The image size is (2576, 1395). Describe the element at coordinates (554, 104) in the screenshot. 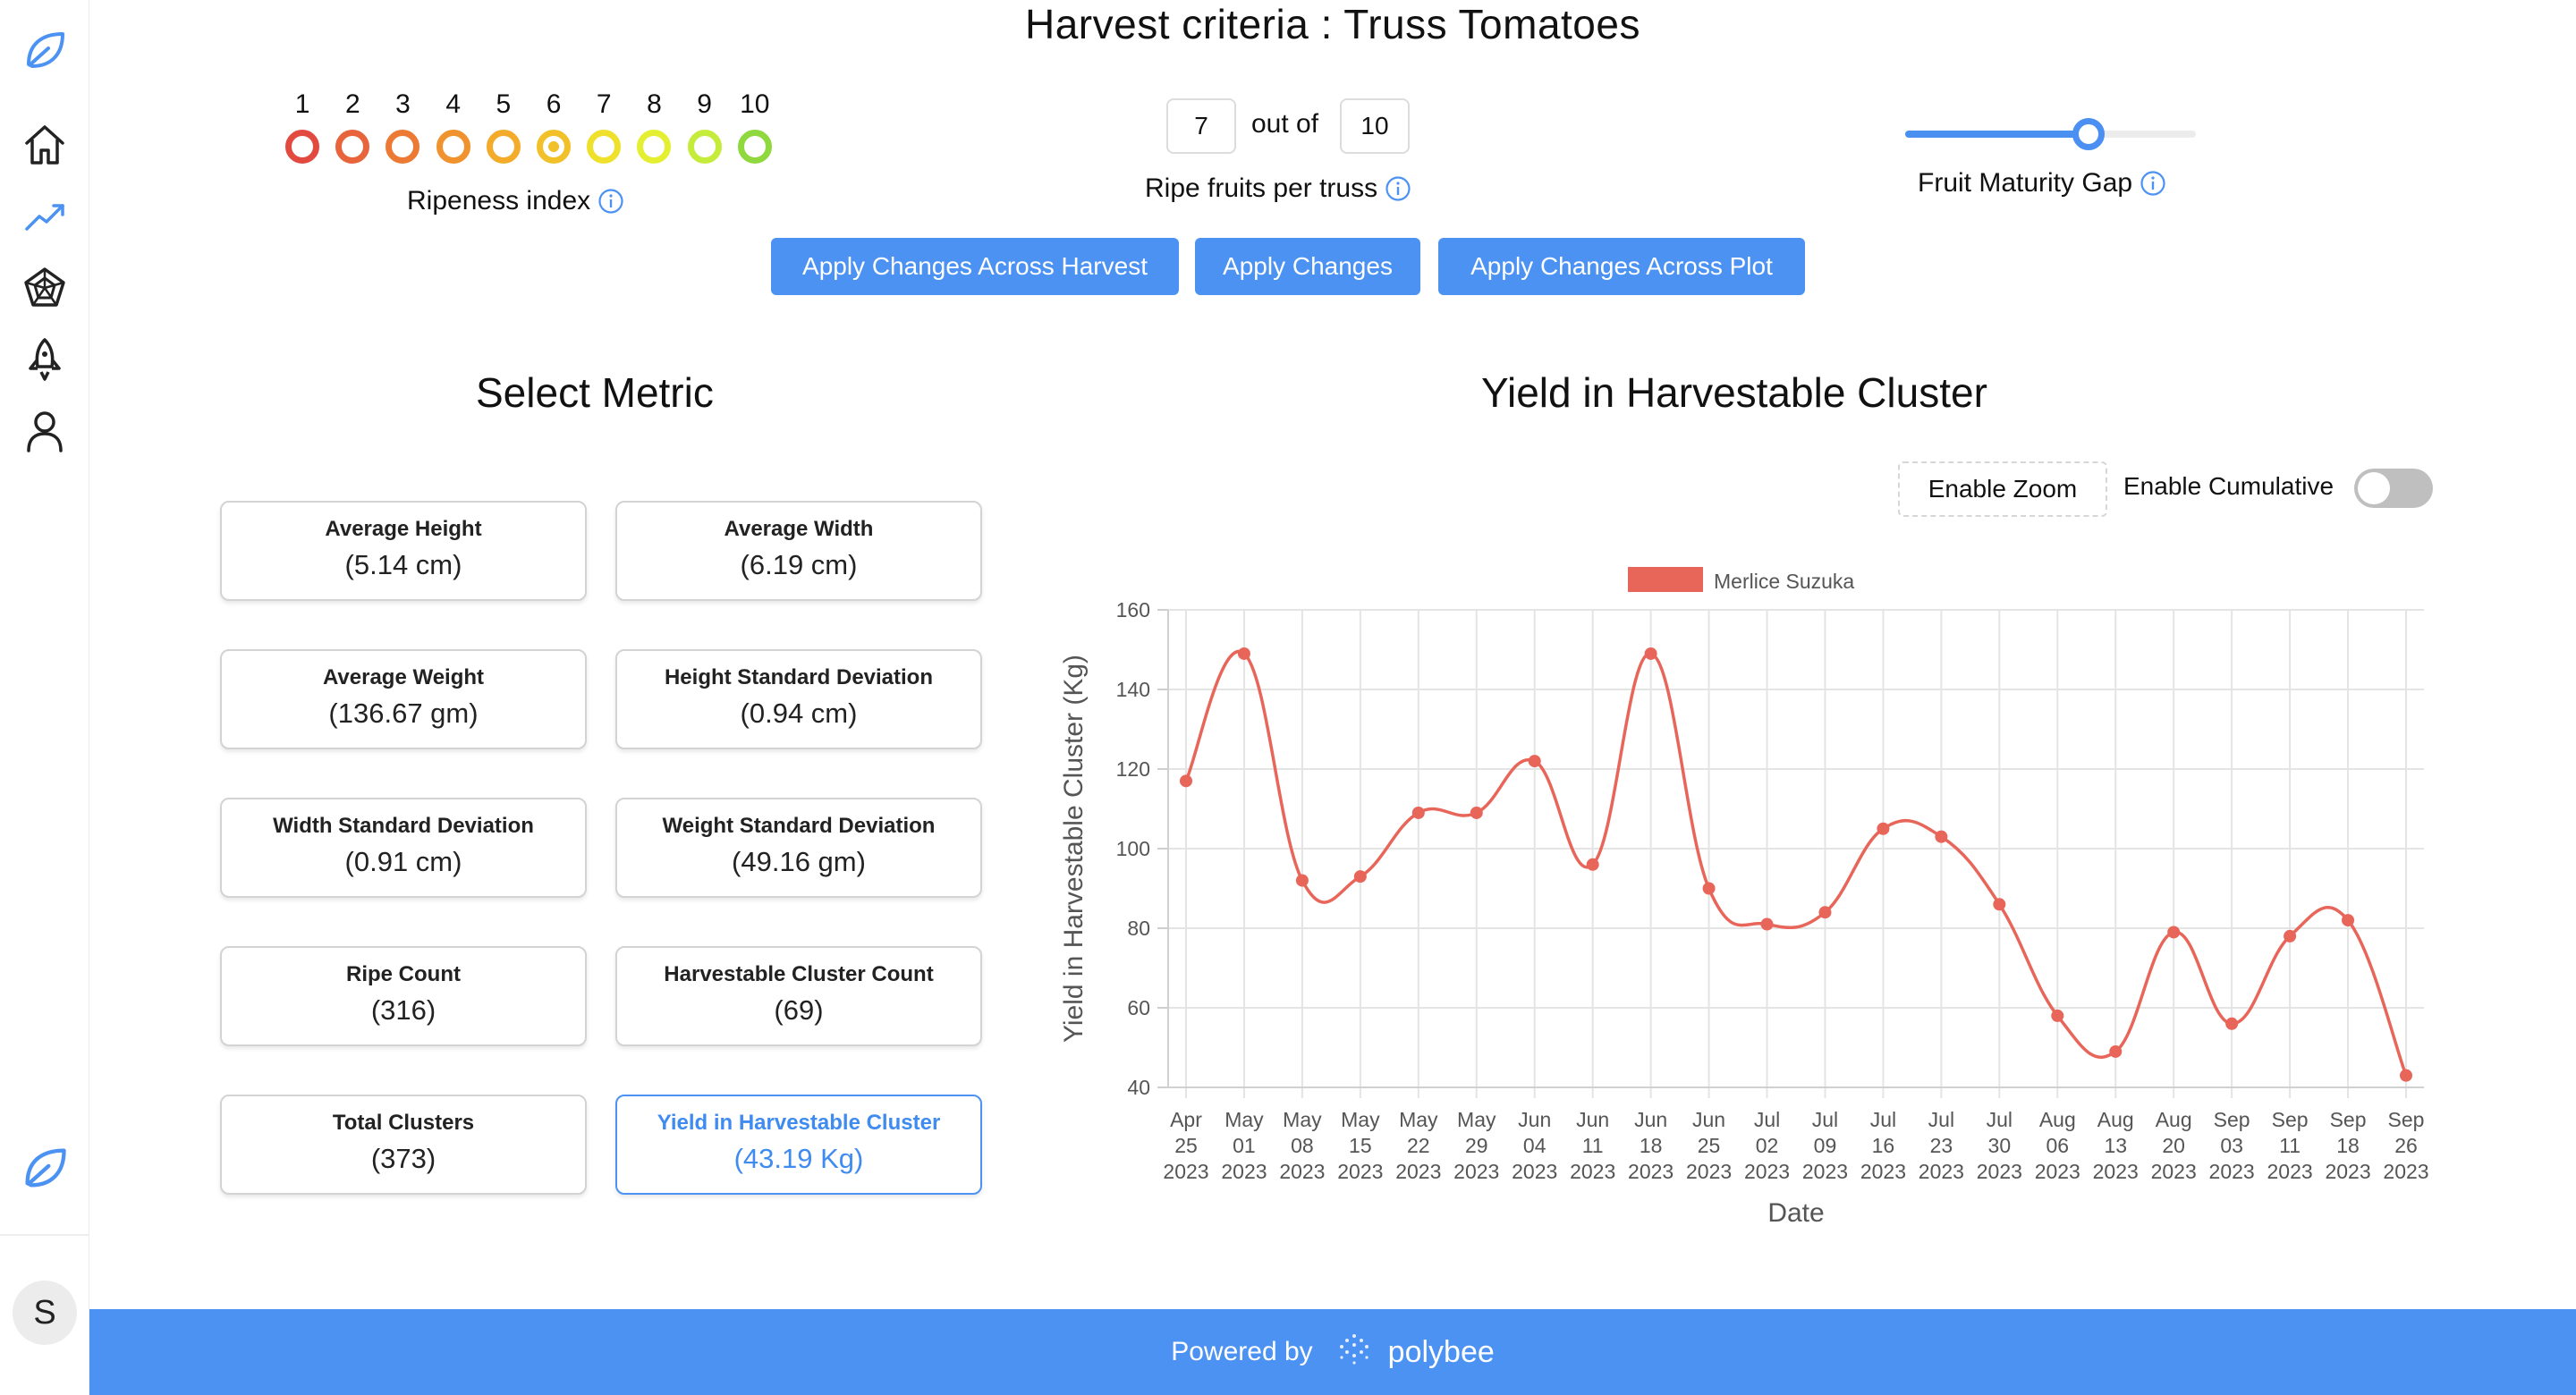

I see `ripeness-number: 6` at that location.